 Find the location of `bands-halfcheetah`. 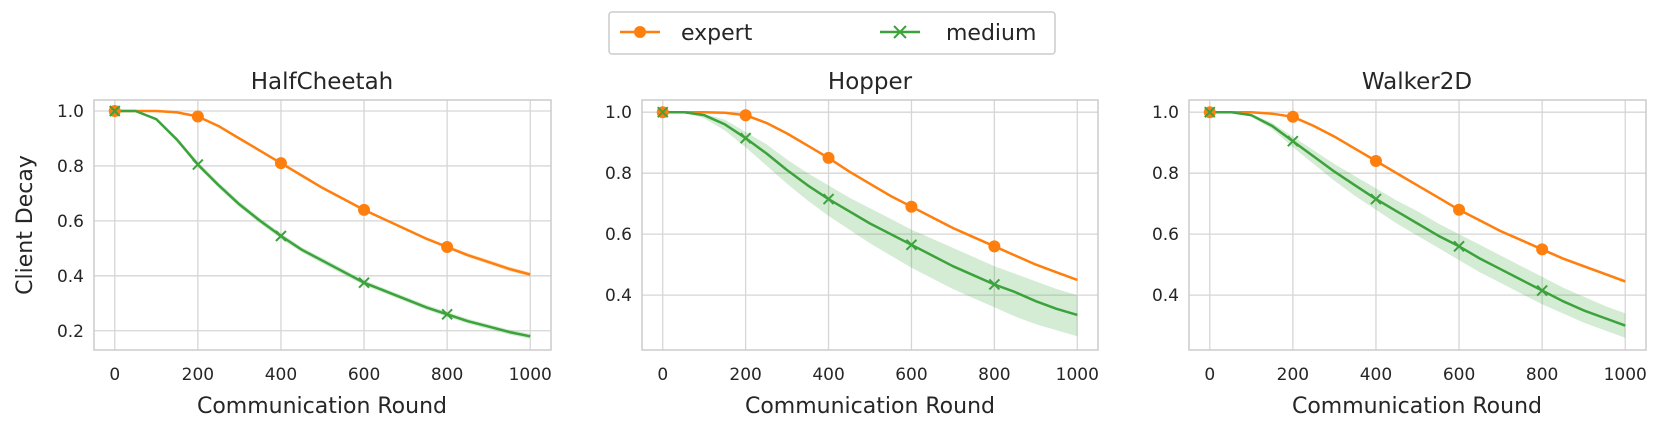

bands-halfcheetah is located at coordinates (322, 225).